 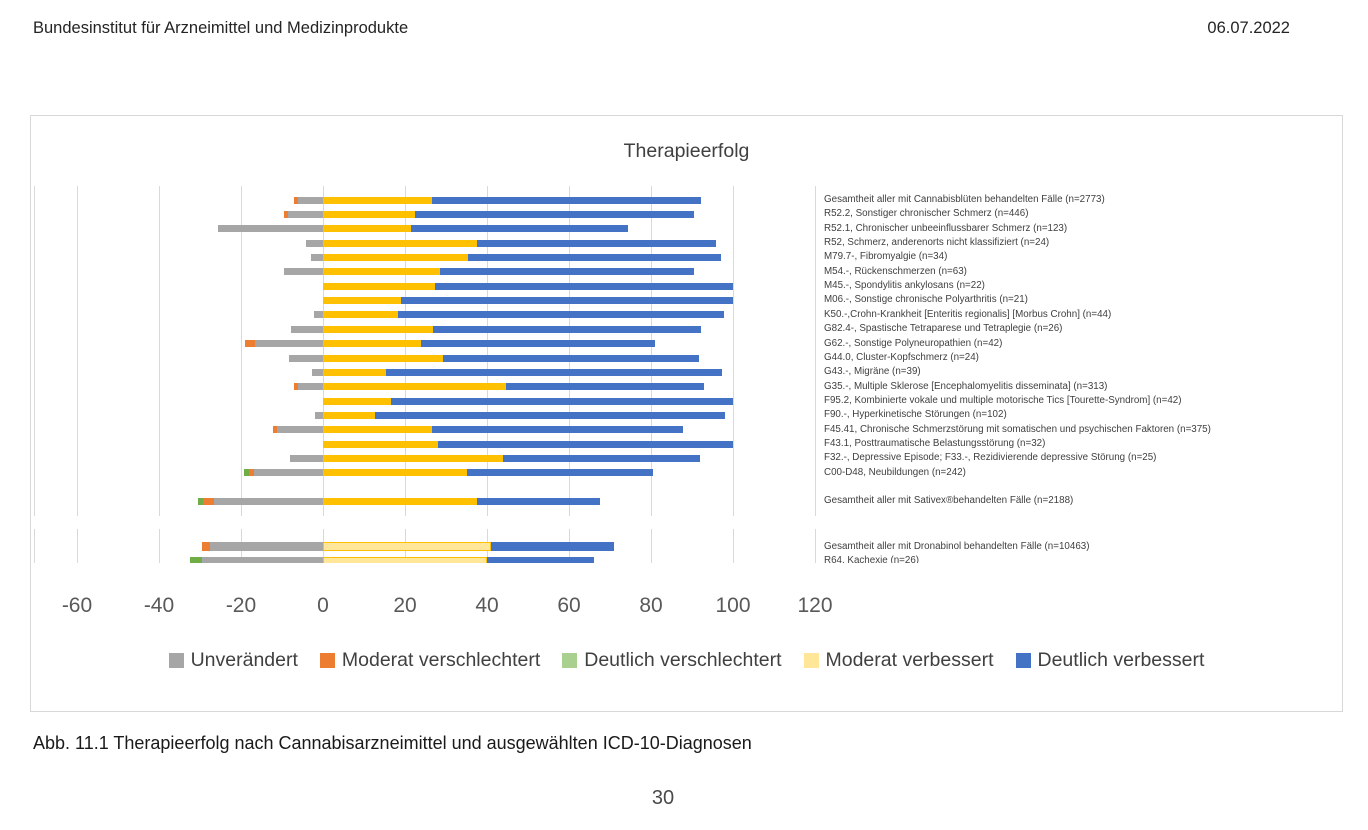 I want to click on axis-tick-label: 40, so click(x=487, y=605).